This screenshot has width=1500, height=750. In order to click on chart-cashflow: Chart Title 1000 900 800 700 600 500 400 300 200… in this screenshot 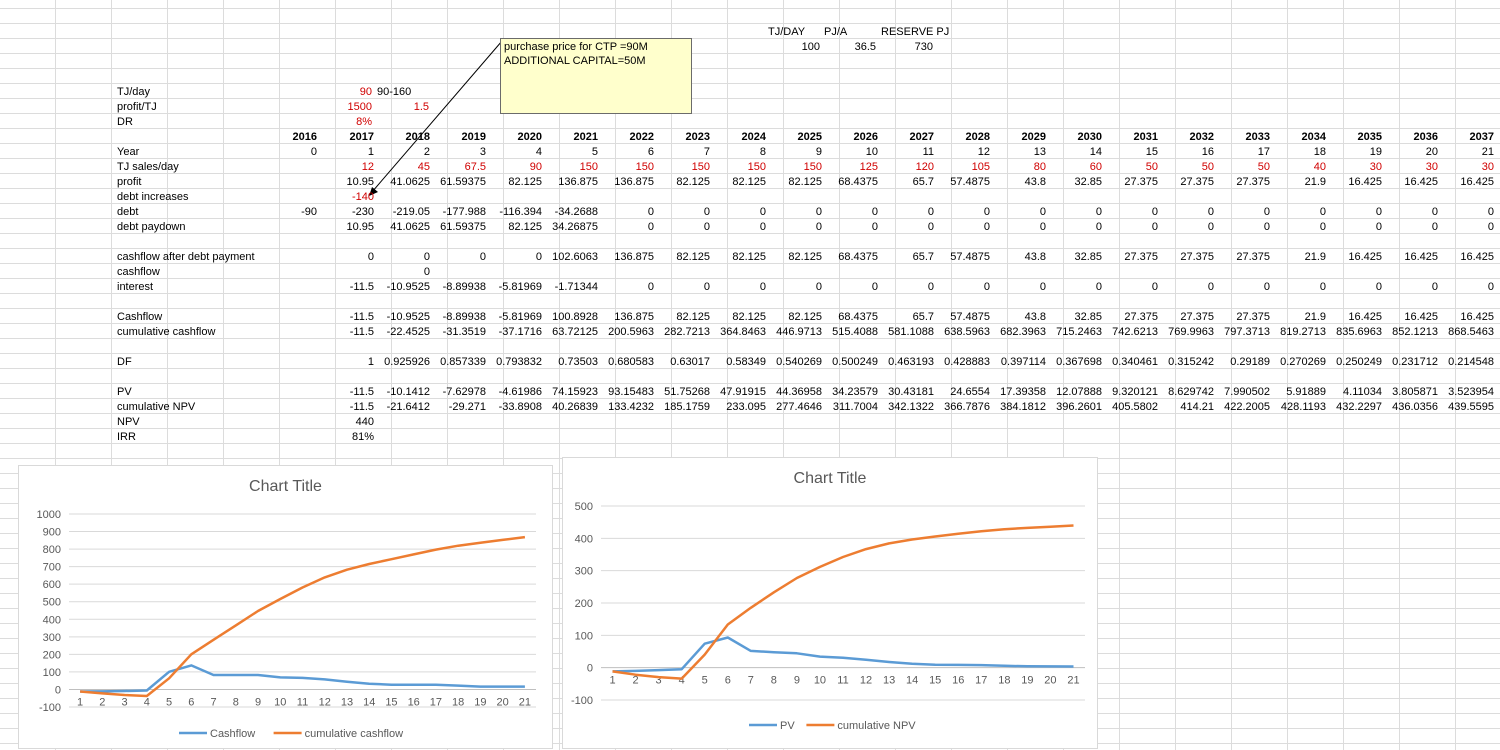, I will do `click(285, 607)`.